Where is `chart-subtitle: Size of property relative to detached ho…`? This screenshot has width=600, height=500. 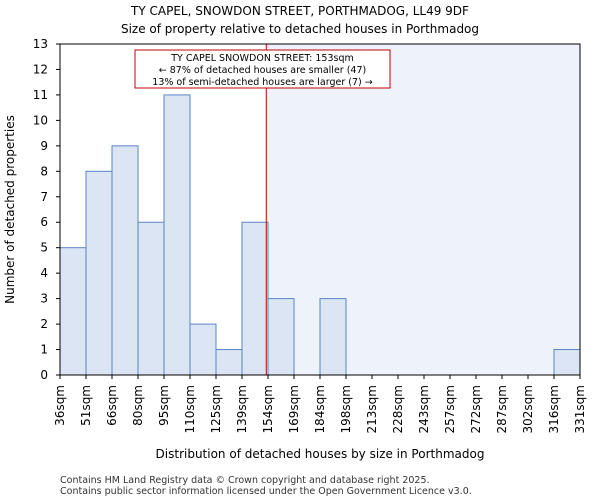
chart-subtitle: Size of property relative to detached ho… is located at coordinates (300, 29).